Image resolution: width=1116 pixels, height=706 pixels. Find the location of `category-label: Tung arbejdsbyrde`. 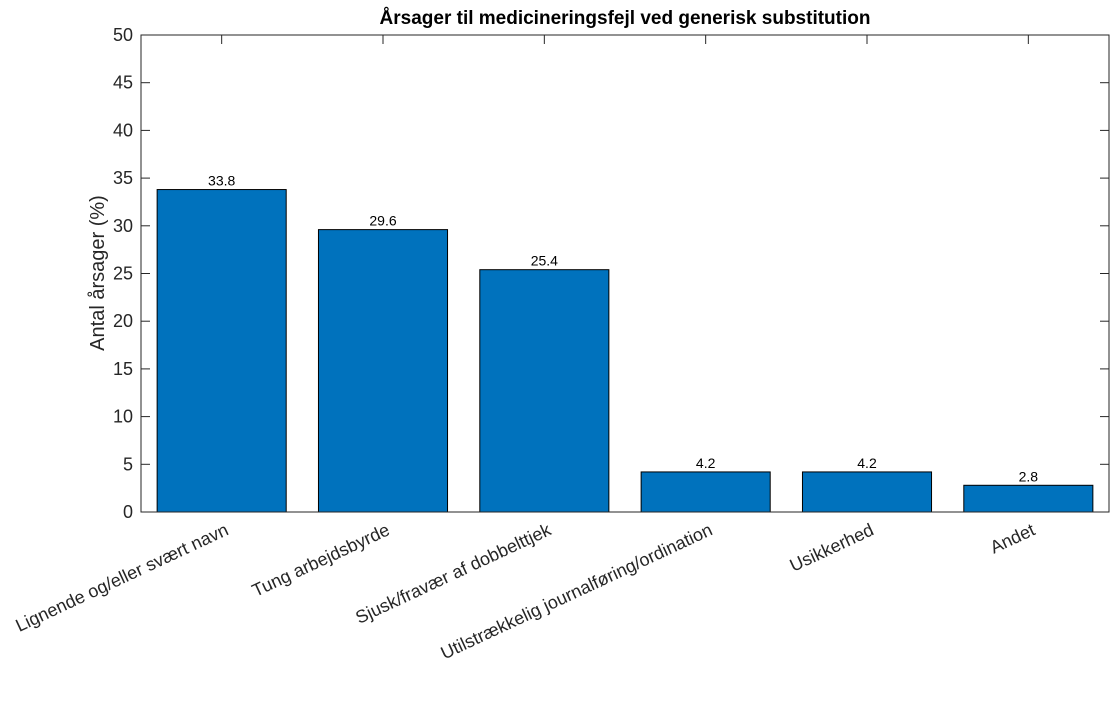

category-label: Tung arbejdsbyrde is located at coordinates (321, 559).